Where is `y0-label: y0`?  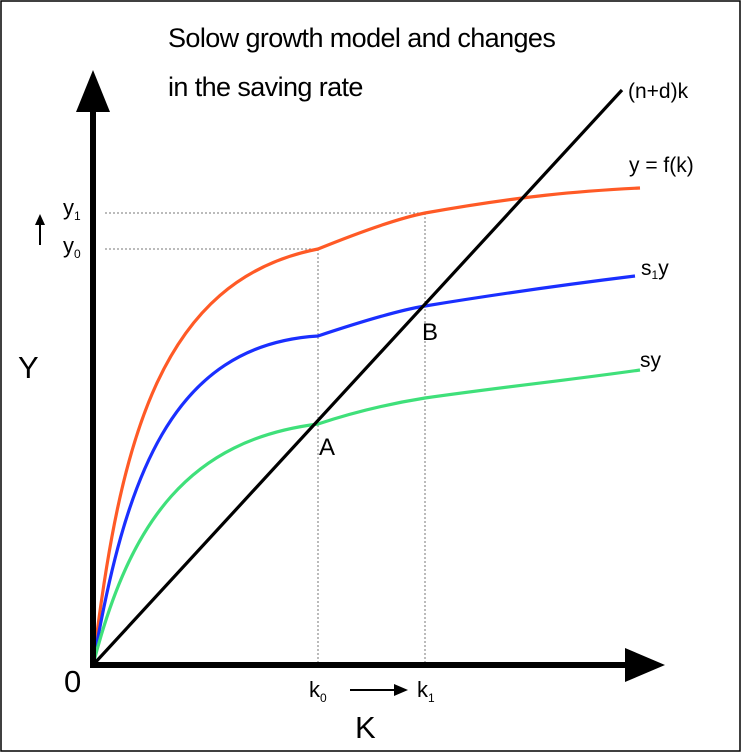
y0-label: y0 is located at coordinates (72, 247).